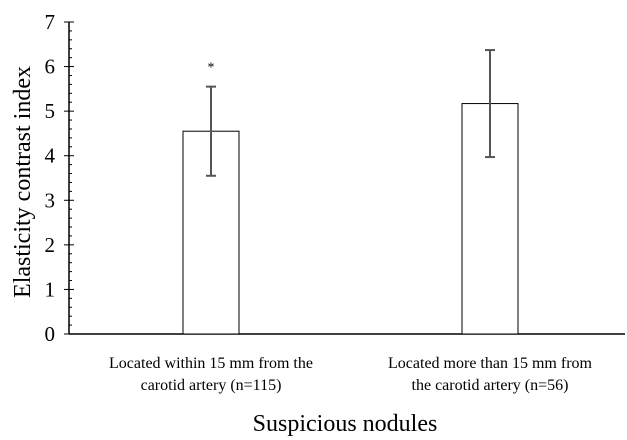 The height and width of the screenshot is (440, 627). I want to click on x-category-label-line1: Located within 15 mm from the, so click(211, 363).